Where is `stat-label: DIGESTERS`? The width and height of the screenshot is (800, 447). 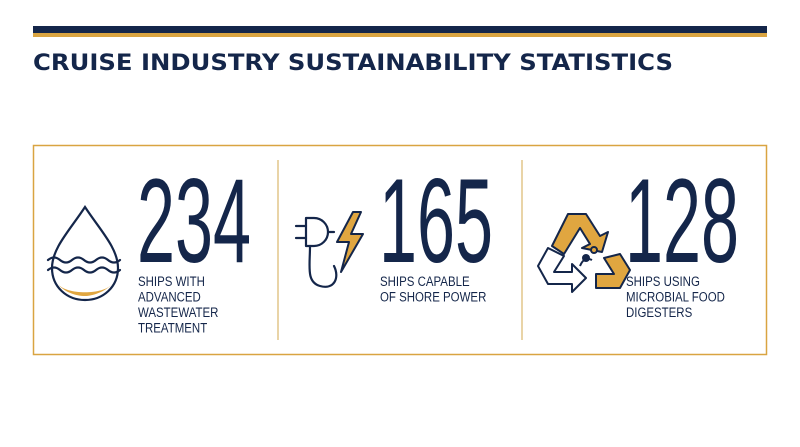 stat-label: DIGESTERS is located at coordinates (659, 312).